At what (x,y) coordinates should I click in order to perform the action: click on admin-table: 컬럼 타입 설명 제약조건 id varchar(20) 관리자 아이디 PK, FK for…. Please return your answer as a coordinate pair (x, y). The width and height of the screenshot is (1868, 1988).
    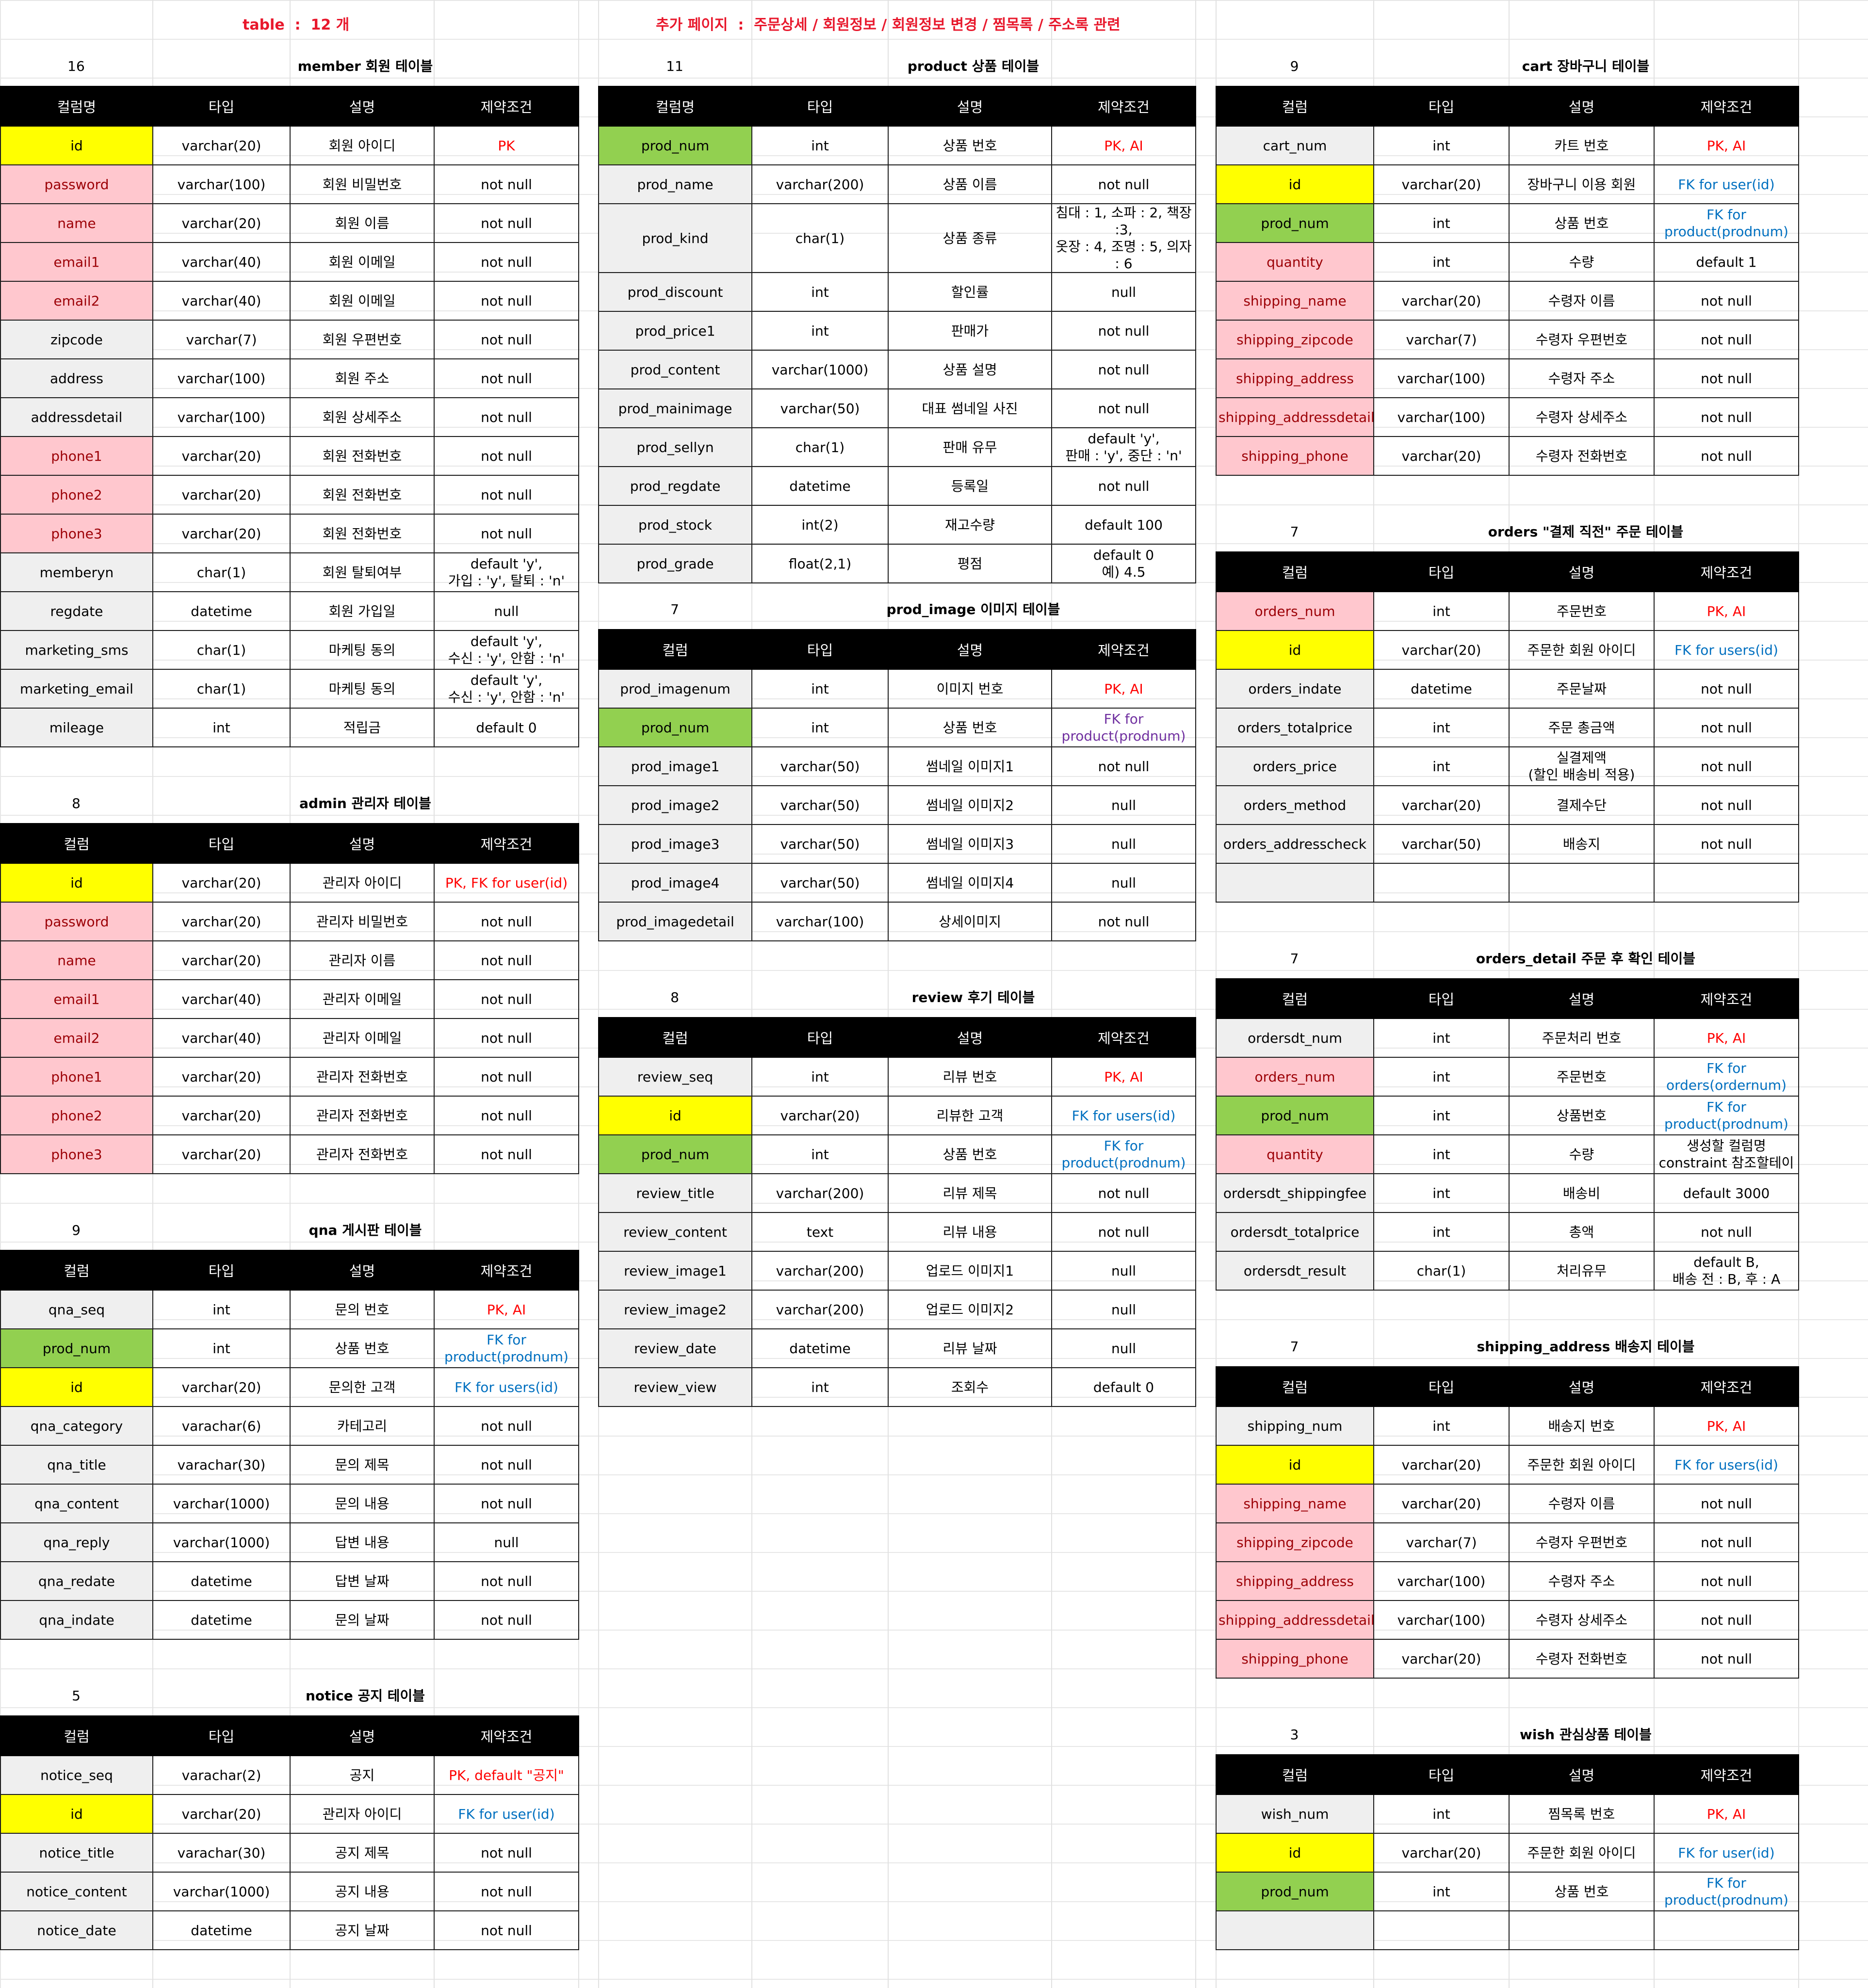
    Looking at the image, I should click on (289, 999).